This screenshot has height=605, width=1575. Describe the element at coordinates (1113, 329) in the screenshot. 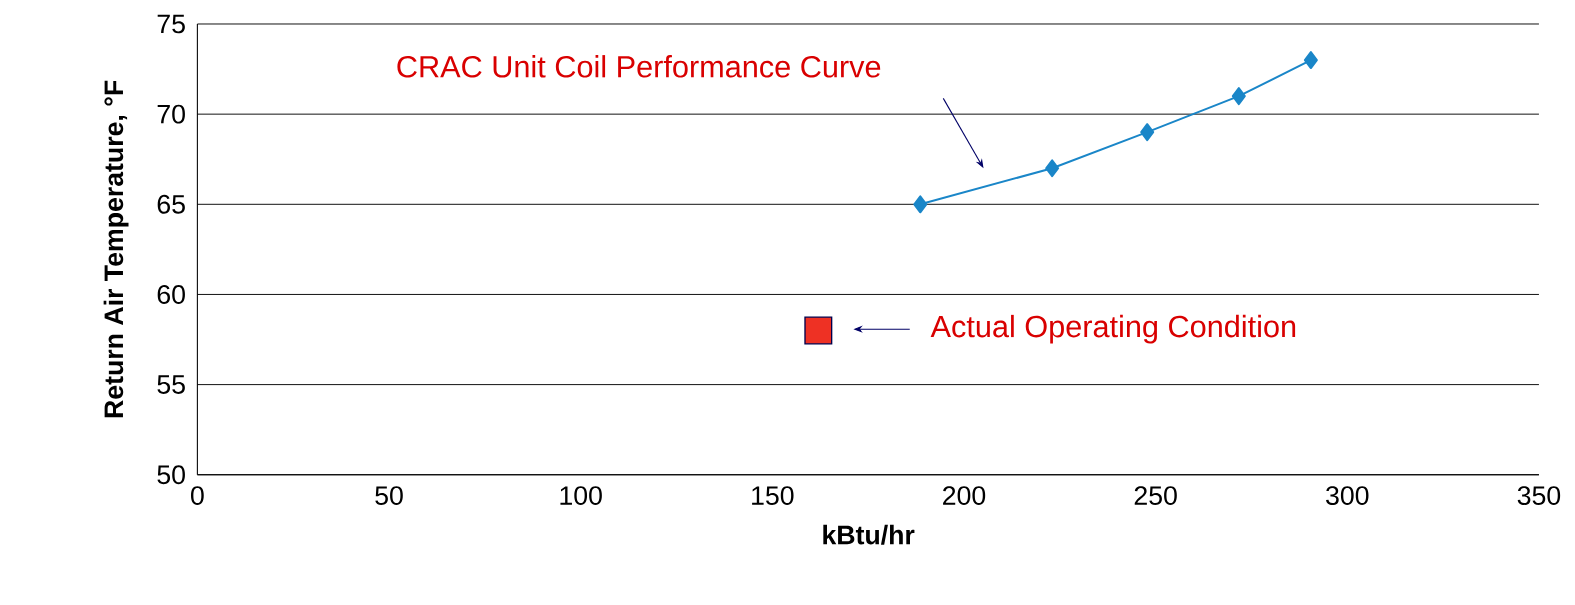

I see `annotation: Actual Operating Condition` at that location.